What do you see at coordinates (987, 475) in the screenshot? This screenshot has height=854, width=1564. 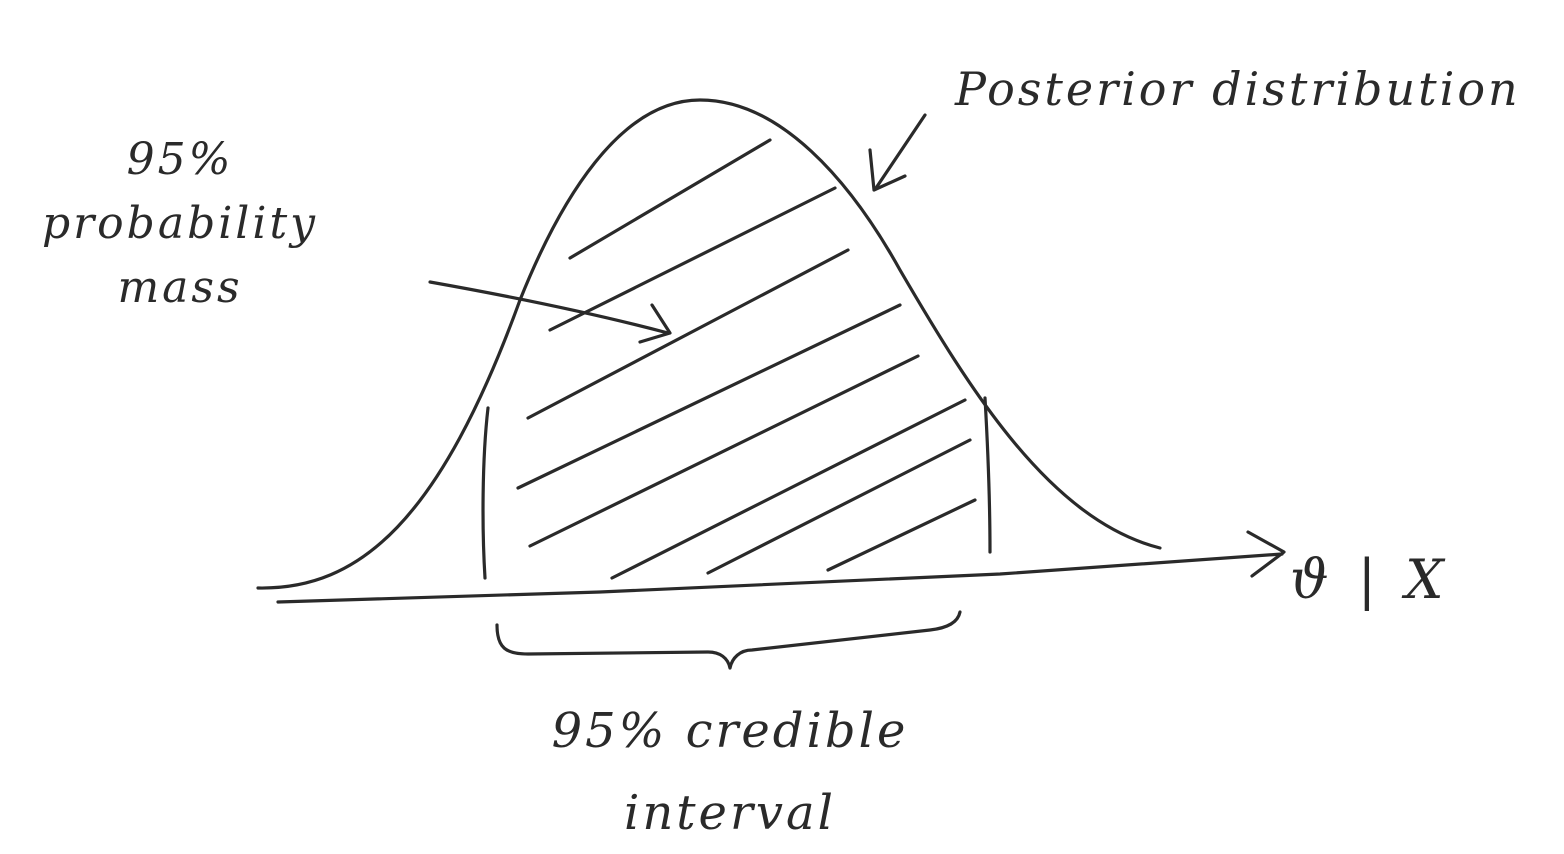 I see `interval-right-boundary` at bounding box center [987, 475].